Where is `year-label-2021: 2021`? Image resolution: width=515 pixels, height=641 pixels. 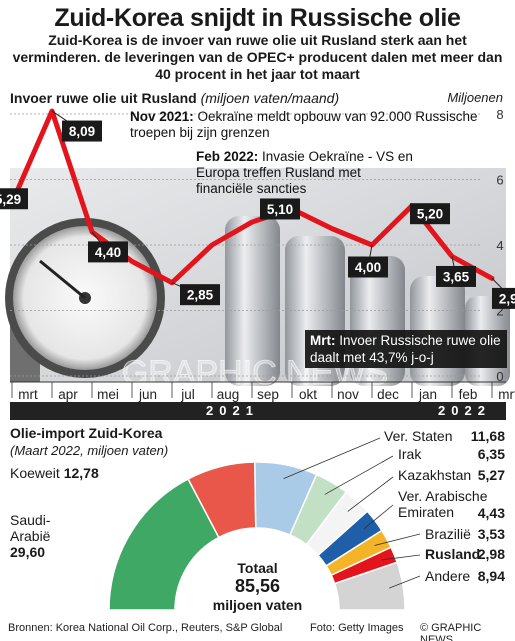 year-label-2021: 2021 is located at coordinates (232, 410).